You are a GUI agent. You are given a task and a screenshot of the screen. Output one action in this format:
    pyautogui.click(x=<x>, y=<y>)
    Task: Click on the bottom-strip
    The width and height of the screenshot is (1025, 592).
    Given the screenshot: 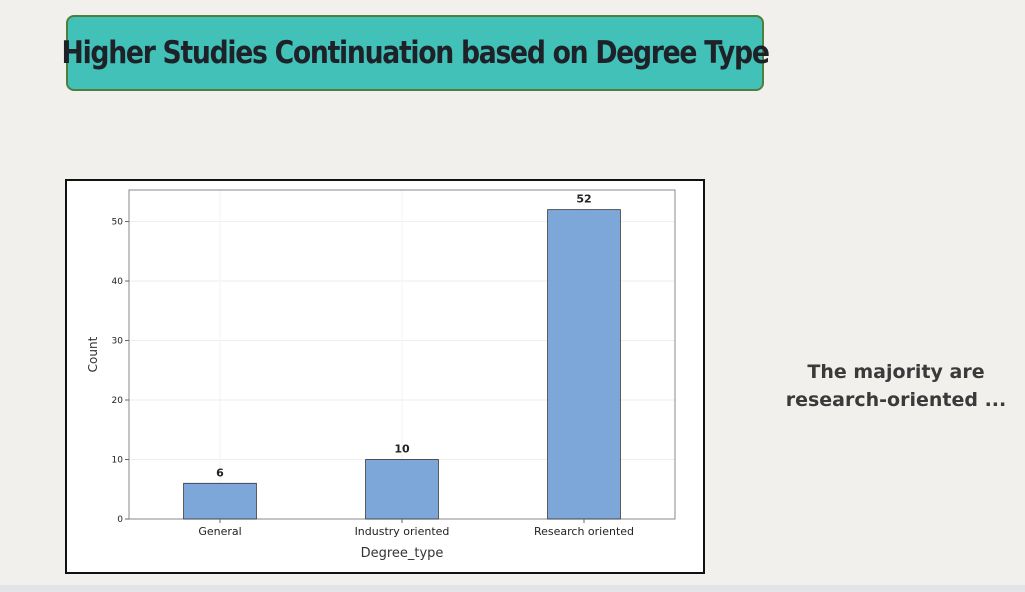 What is the action you would take?
    pyautogui.click(x=512, y=588)
    